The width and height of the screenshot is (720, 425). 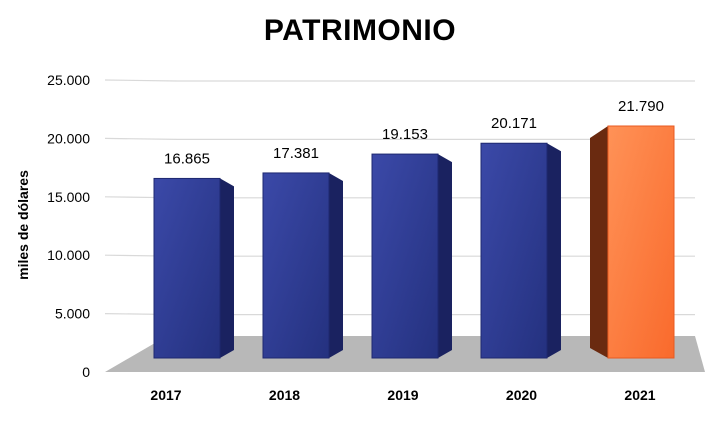 What do you see at coordinates (86, 372) in the screenshot?
I see `y-tick-label: 0` at bounding box center [86, 372].